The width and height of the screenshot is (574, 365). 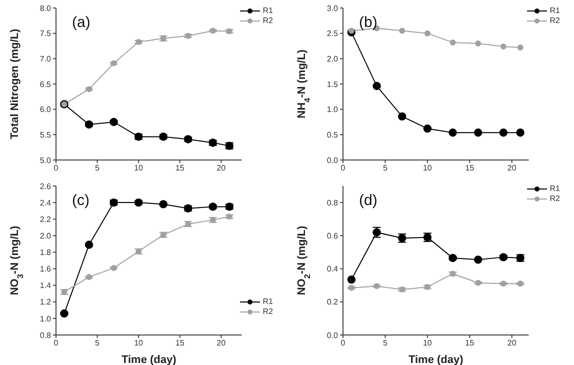 What do you see at coordinates (332, 302) in the screenshot?
I see `y-tick-label: 0.2` at bounding box center [332, 302].